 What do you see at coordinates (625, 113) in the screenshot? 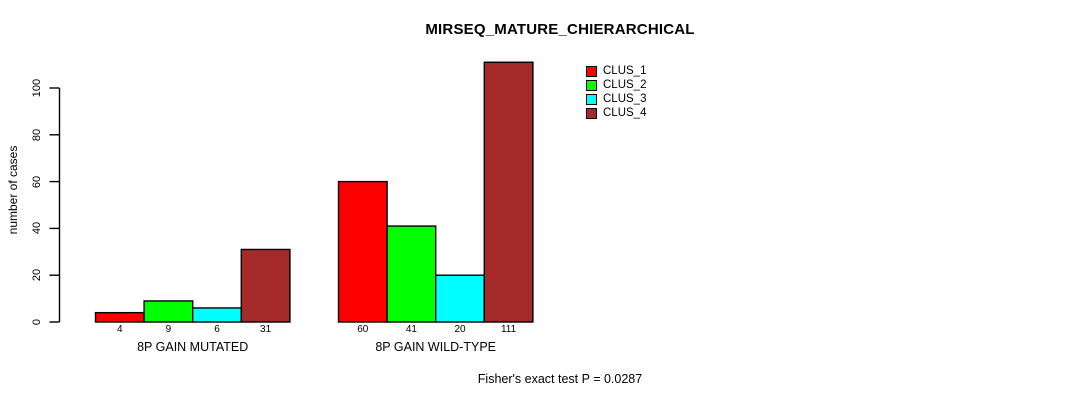
I see `legend-label: CLUS_4` at bounding box center [625, 113].